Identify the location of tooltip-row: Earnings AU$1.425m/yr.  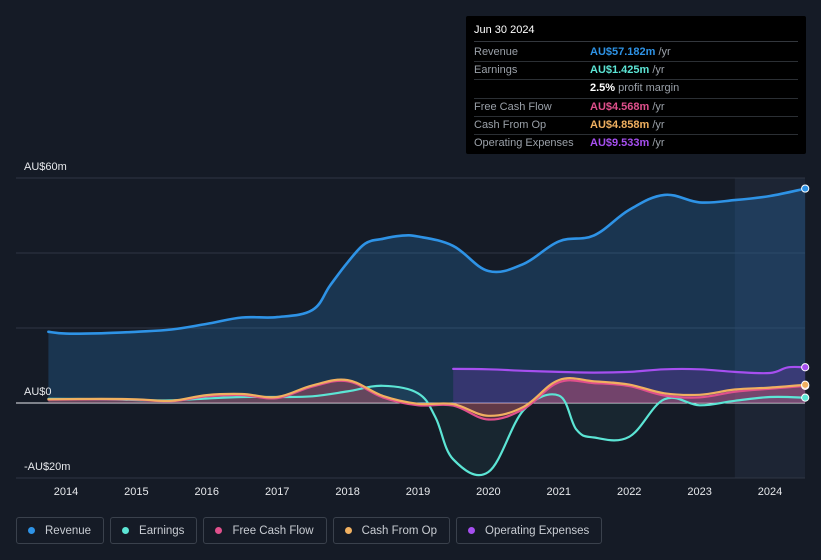
(636, 71).